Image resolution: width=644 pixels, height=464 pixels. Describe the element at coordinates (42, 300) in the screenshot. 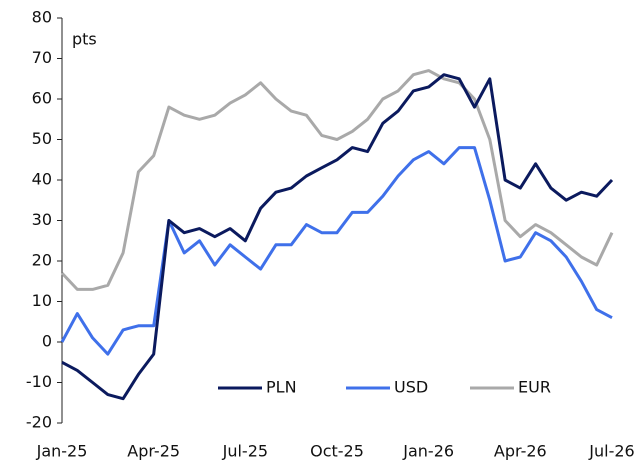

I see `y-tick-label: 10` at that location.